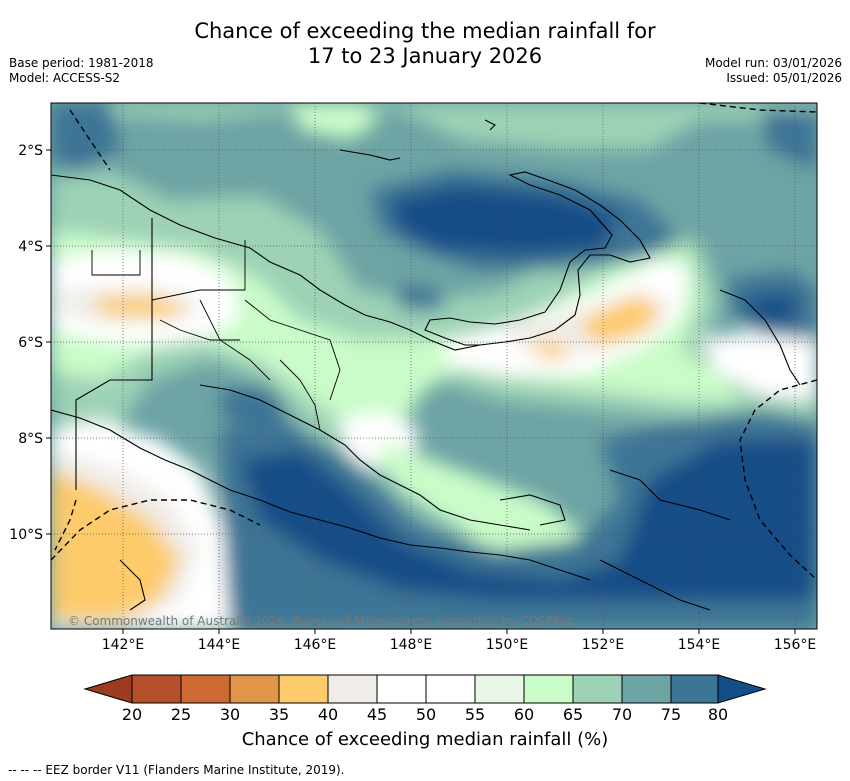 This screenshot has height=781, width=850. I want to click on colorbar-tick: 70, so click(622, 714).